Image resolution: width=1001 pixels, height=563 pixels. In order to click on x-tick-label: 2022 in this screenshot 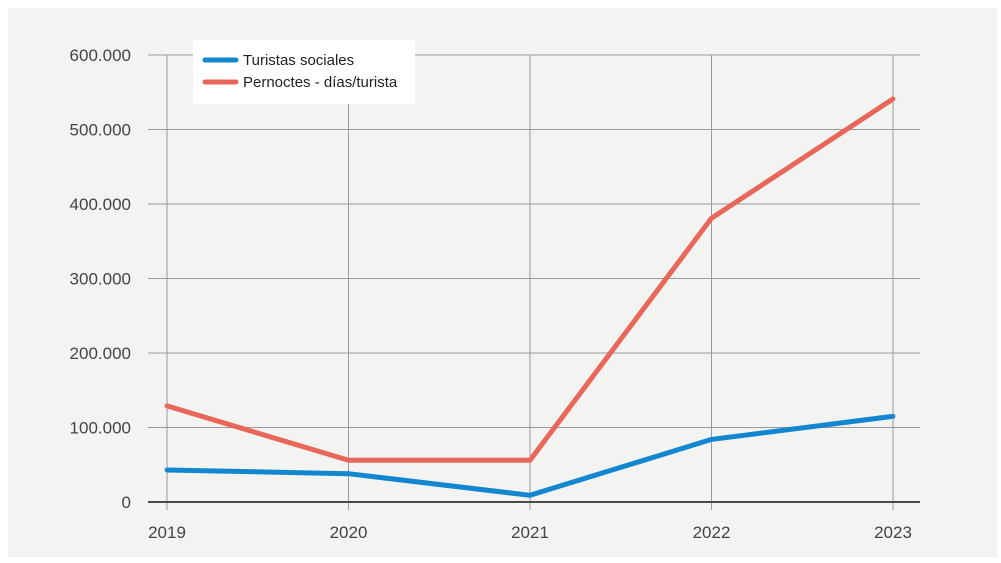, I will do `click(712, 532)`.